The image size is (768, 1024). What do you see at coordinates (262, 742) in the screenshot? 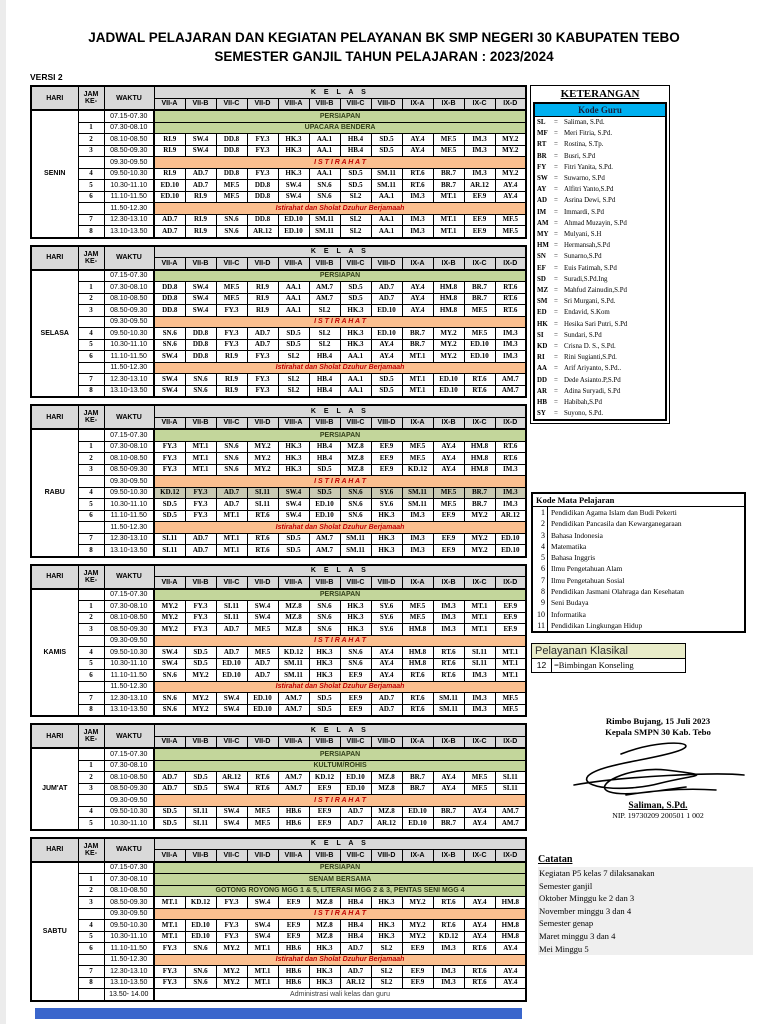
I see `class-header-vii-d: VII-D` at bounding box center [262, 742].